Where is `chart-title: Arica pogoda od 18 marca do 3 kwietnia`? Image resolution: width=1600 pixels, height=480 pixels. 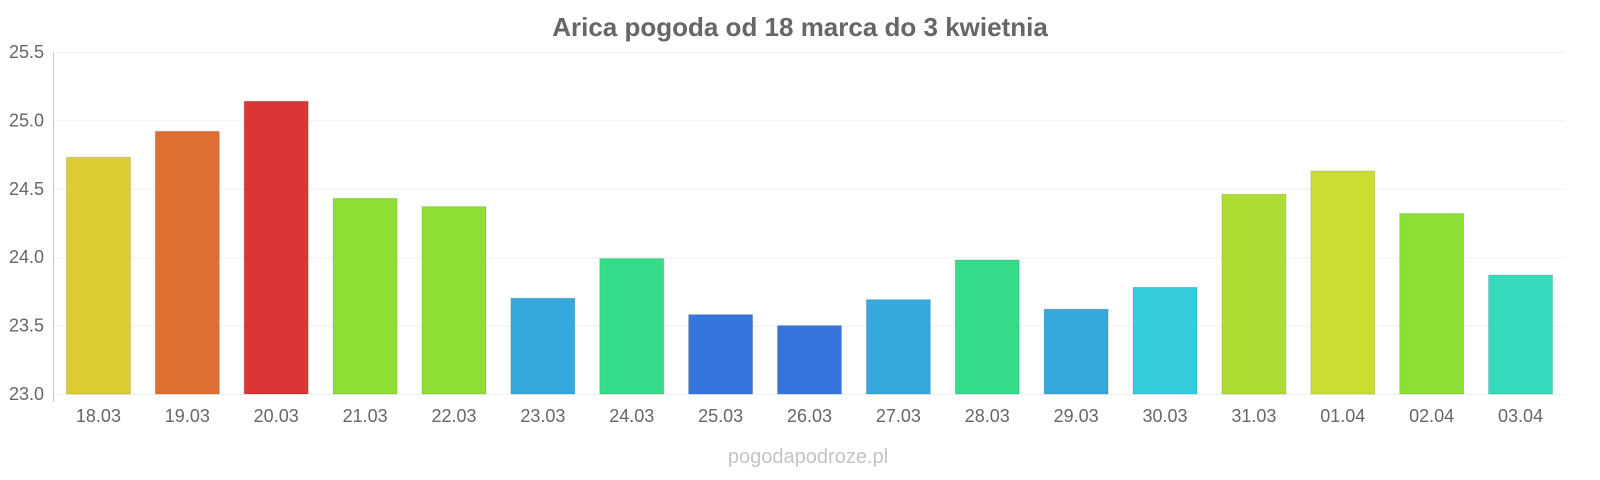
chart-title: Arica pogoda od 18 marca do 3 kwietnia is located at coordinates (800, 27).